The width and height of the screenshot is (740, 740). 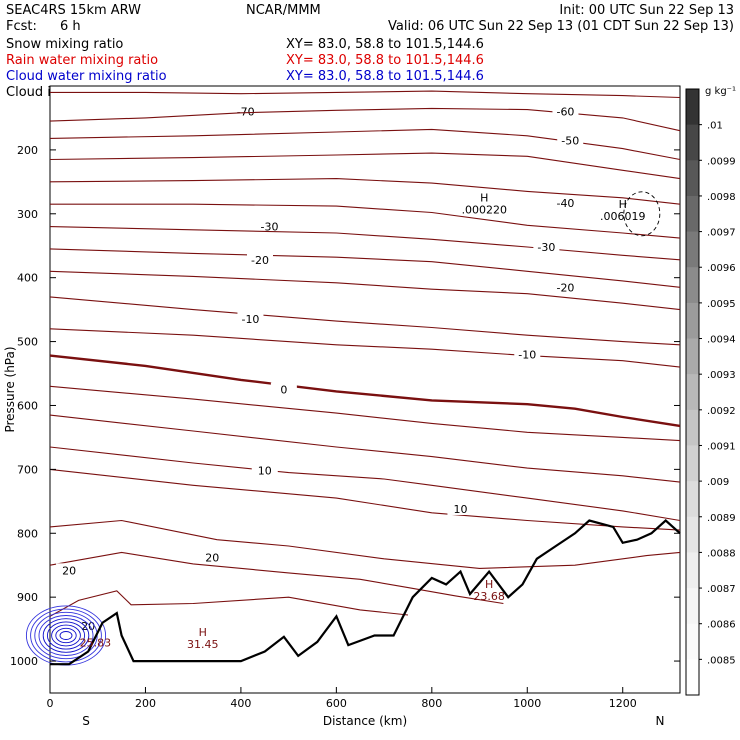 I want to click on cloud-ice-contour, so click(x=642, y=214).